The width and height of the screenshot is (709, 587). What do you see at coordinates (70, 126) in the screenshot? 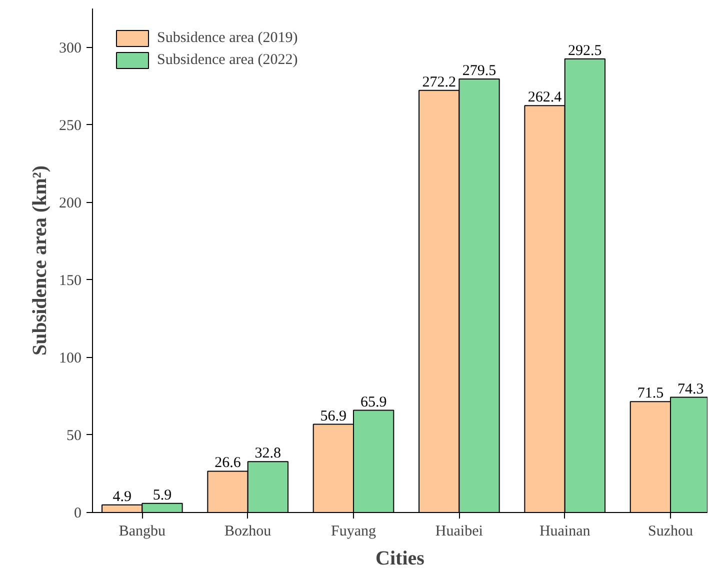
I see `y-tick-label: 250` at bounding box center [70, 126].